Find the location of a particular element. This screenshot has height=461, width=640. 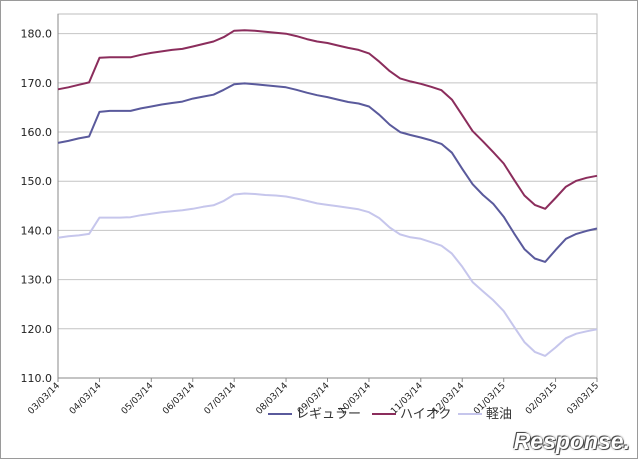

x-tick-label: 04/03/14 is located at coordinates (86, 399).